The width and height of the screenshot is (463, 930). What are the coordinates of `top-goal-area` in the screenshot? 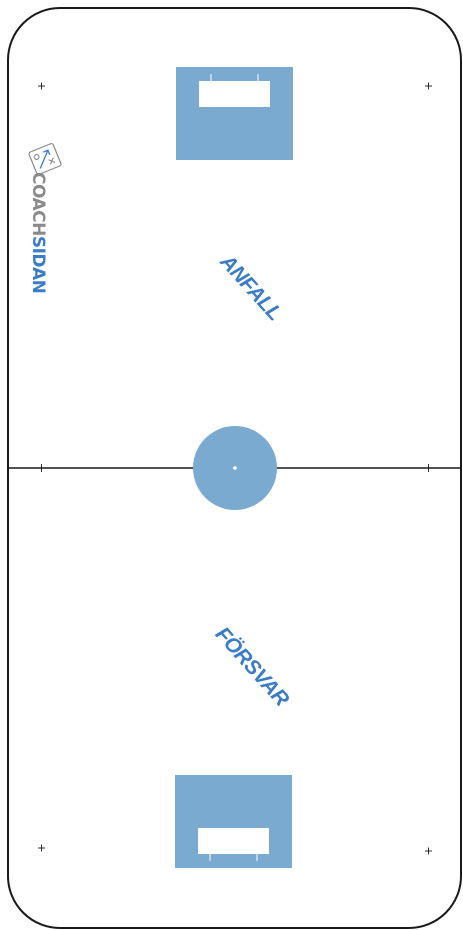 It's located at (234, 113).